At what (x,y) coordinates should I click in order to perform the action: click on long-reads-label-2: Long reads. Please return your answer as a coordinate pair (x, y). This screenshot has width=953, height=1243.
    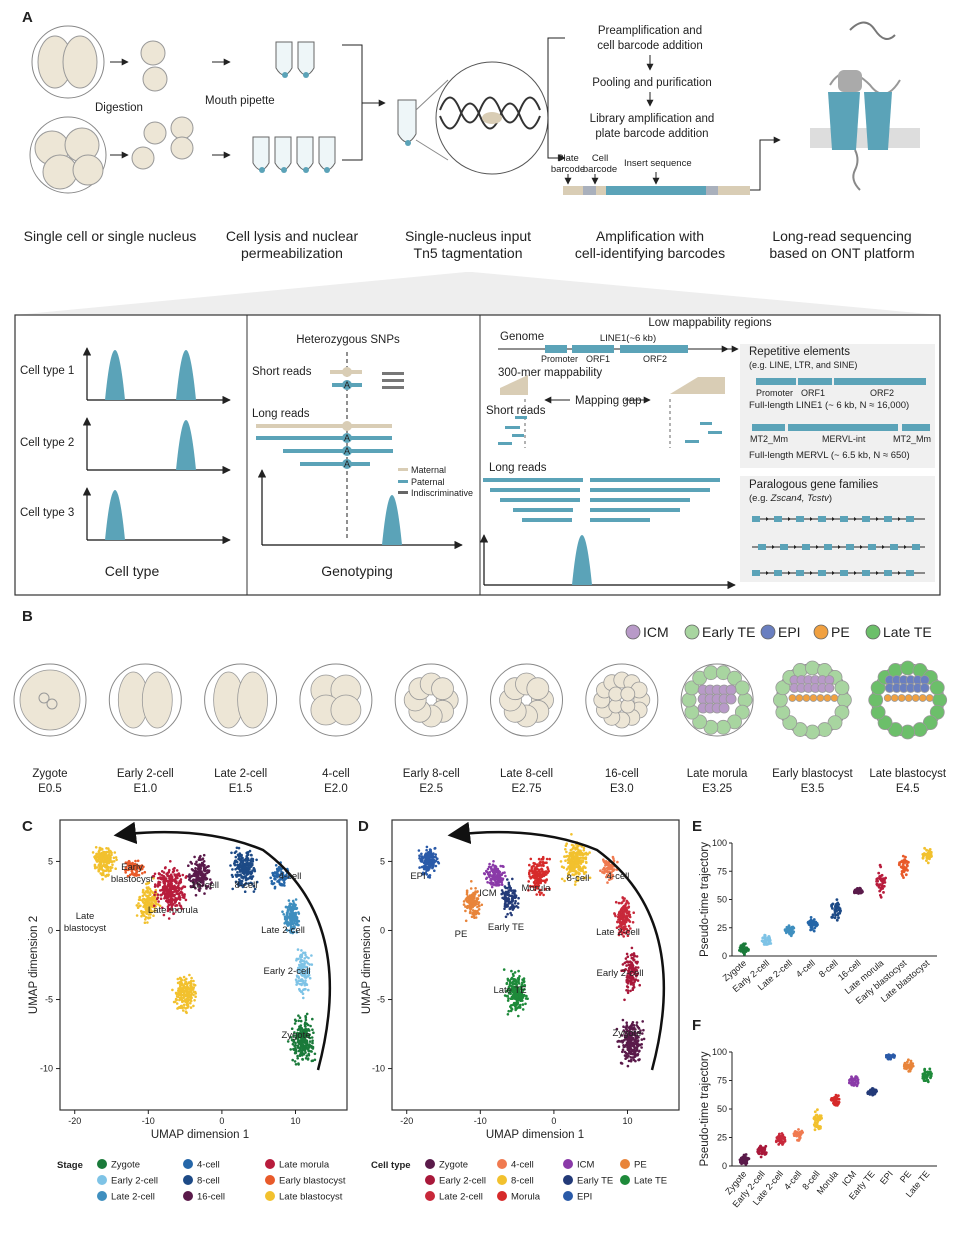
    Looking at the image, I should click on (518, 468).